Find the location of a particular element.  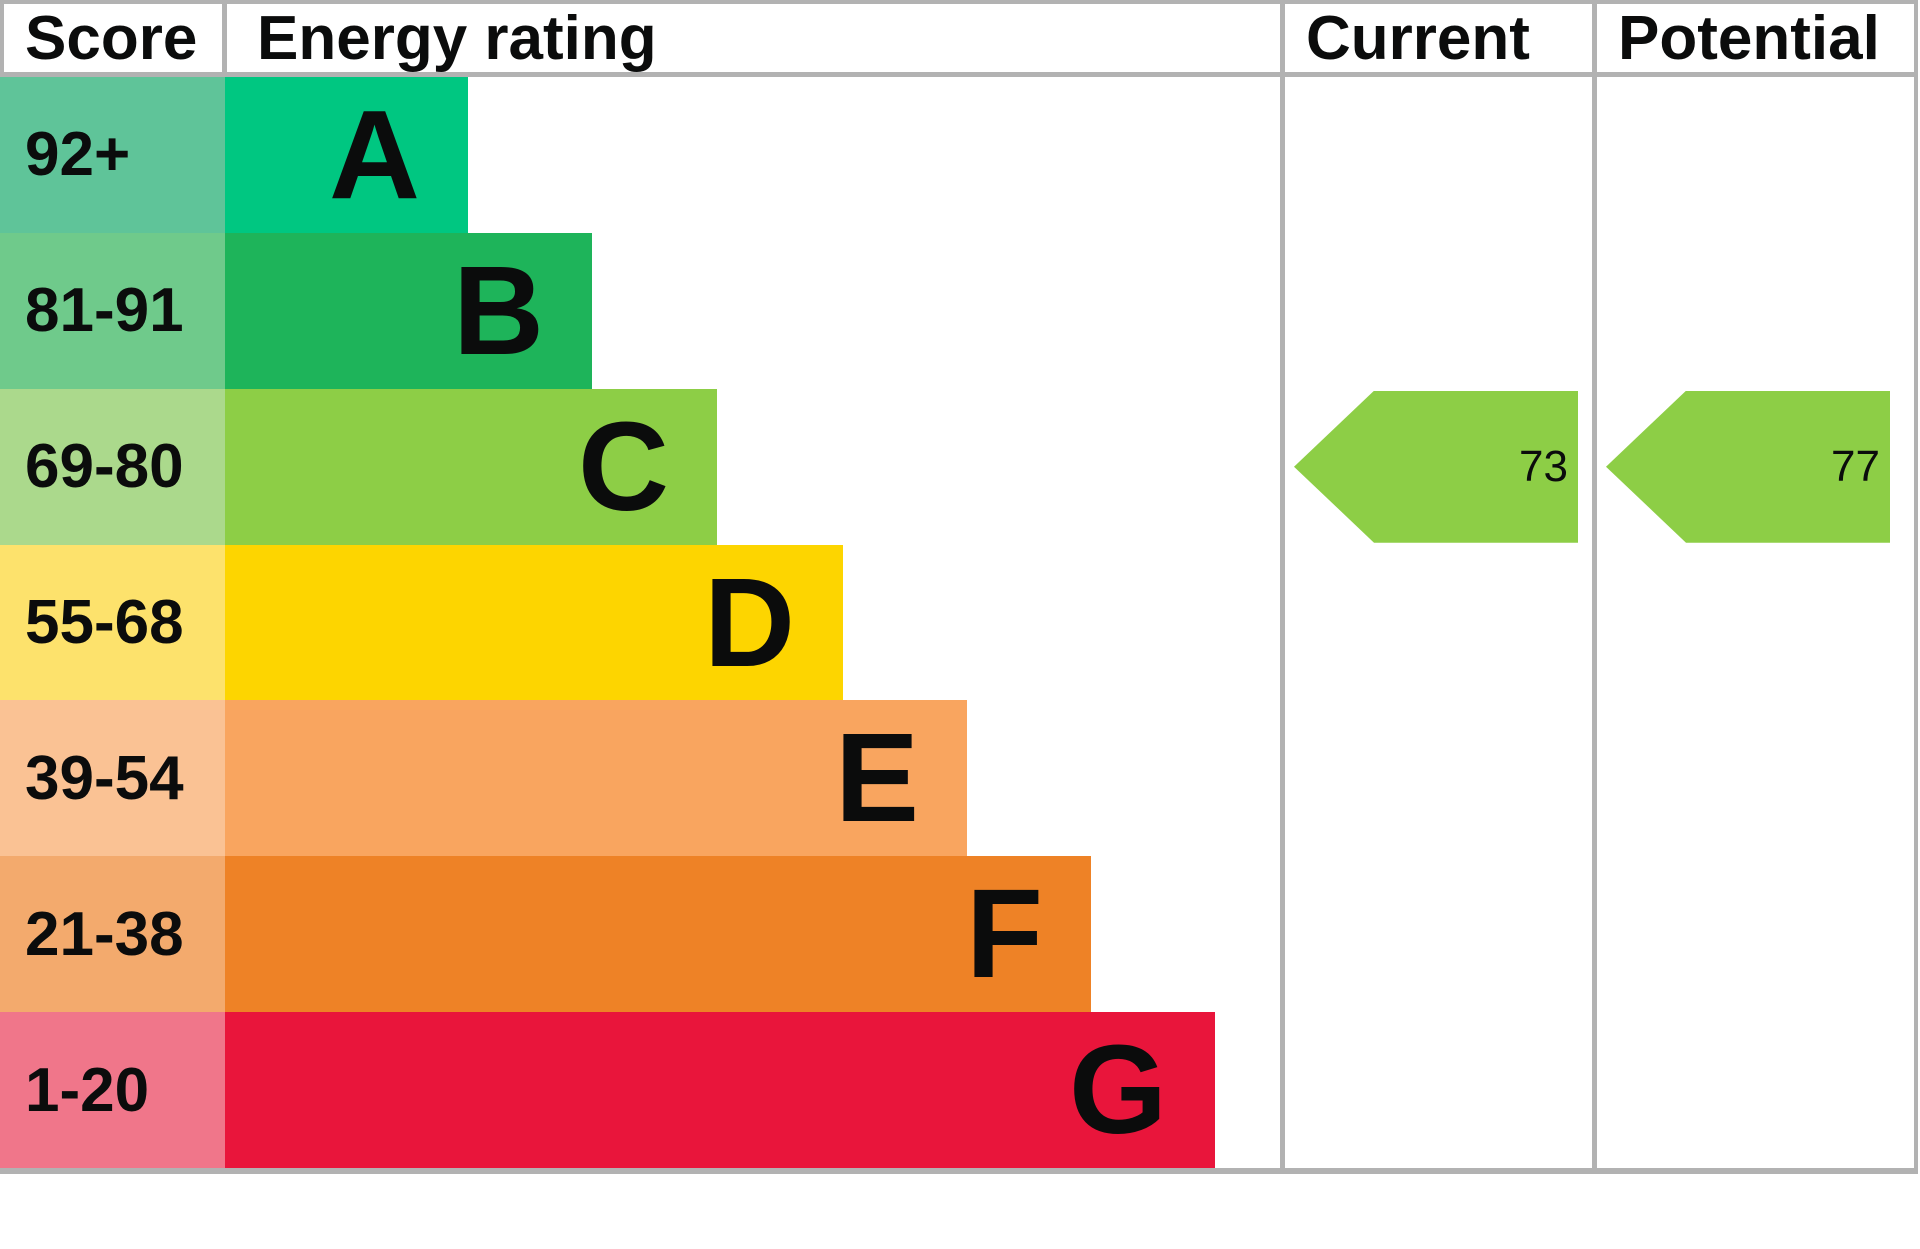

score-cell: 81-91 is located at coordinates (112, 310).